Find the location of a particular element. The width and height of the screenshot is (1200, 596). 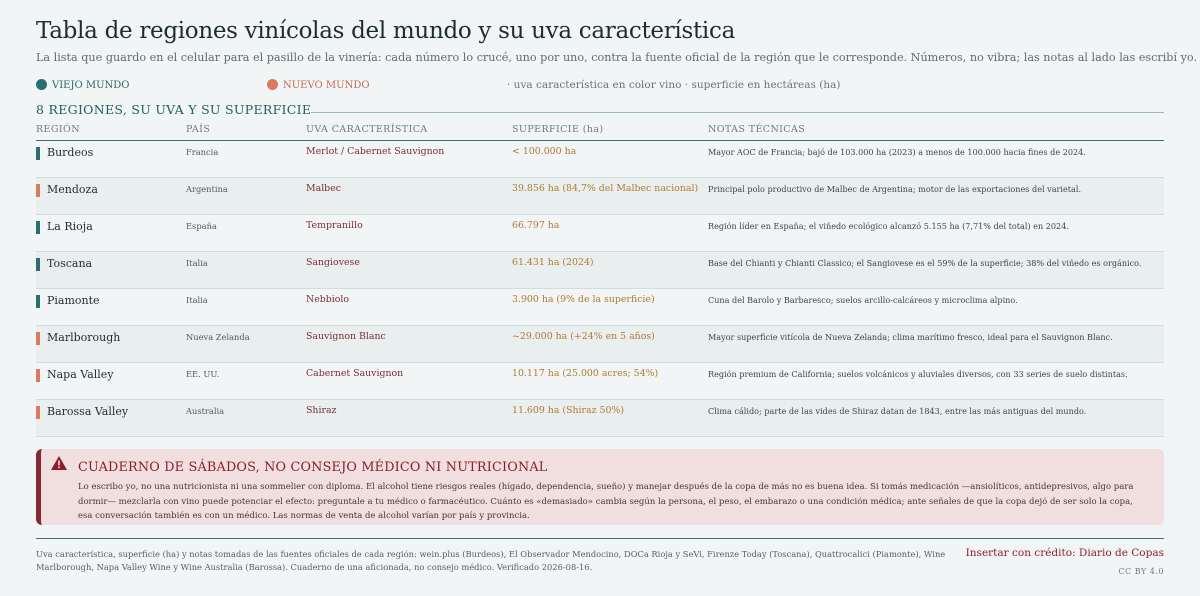

footer-divider is located at coordinates (600, 538).